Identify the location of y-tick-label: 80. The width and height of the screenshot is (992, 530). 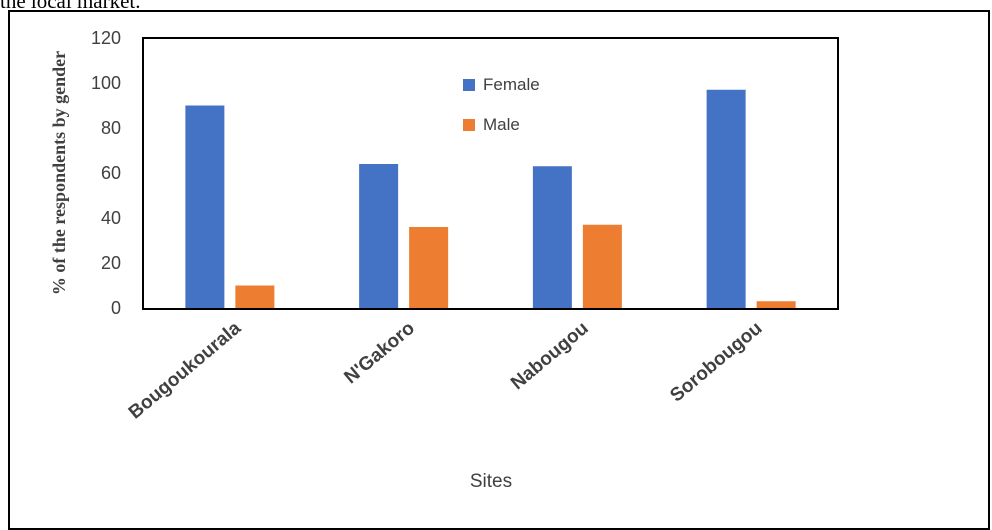
(111, 128).